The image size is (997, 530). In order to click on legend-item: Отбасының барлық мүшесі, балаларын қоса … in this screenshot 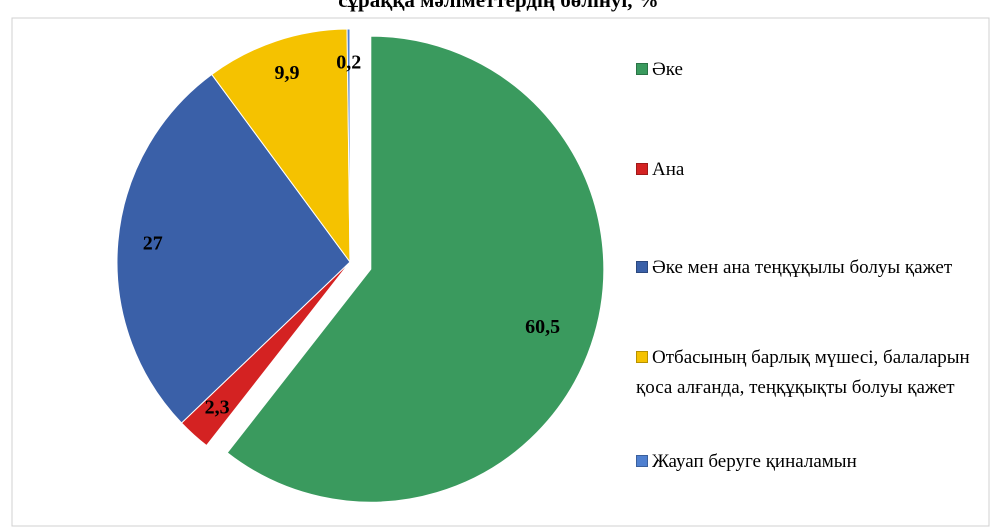, I will do `click(811, 373)`.